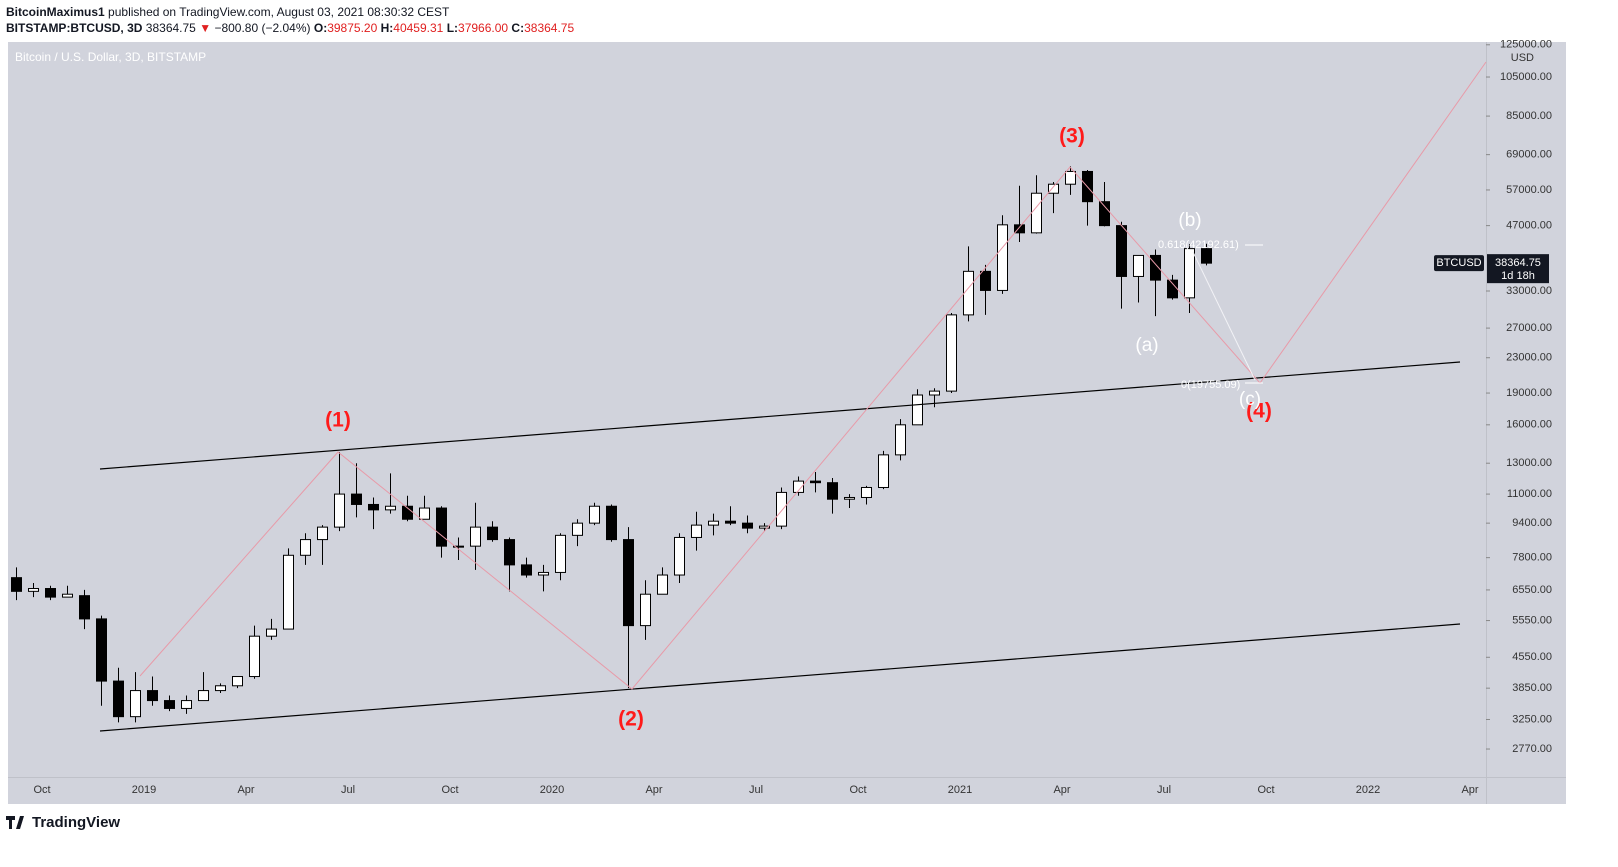 This screenshot has width=1618, height=867. What do you see at coordinates (74, 28) in the screenshot?
I see `symbol: BITSTAMP:BTCUSD, 3D` at bounding box center [74, 28].